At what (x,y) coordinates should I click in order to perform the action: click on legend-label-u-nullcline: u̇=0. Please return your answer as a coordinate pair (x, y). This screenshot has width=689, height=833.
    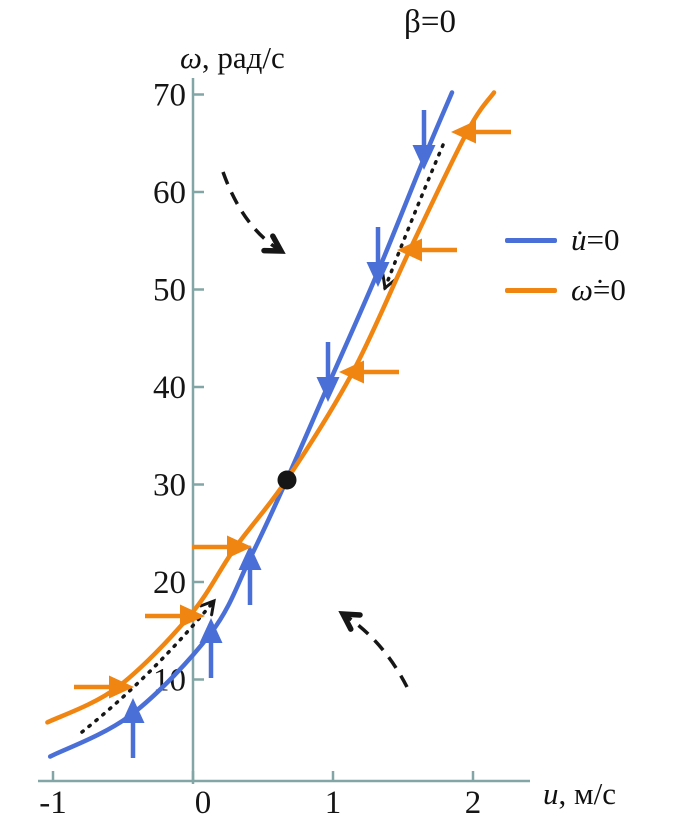
    Looking at the image, I should click on (595, 240).